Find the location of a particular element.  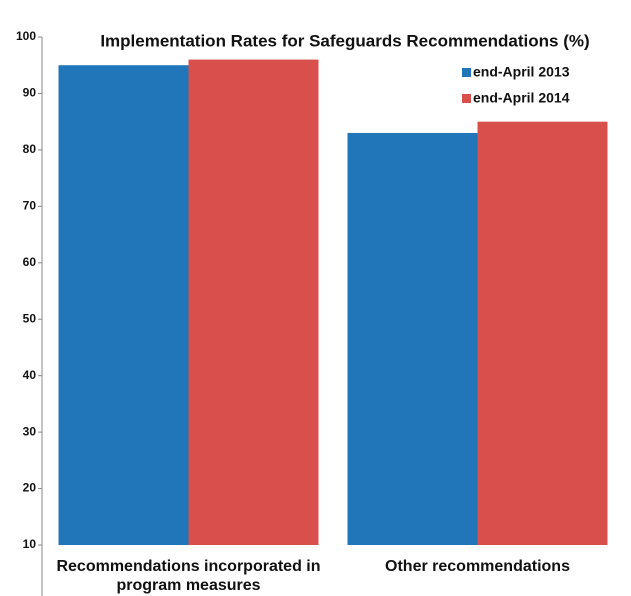

legend-label: end-April 2014 is located at coordinates (521, 98).